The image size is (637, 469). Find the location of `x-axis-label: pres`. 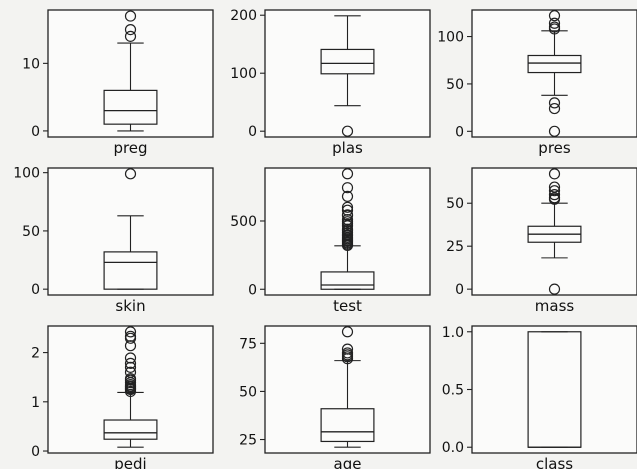

x-axis-label: pres is located at coordinates (554, 148).